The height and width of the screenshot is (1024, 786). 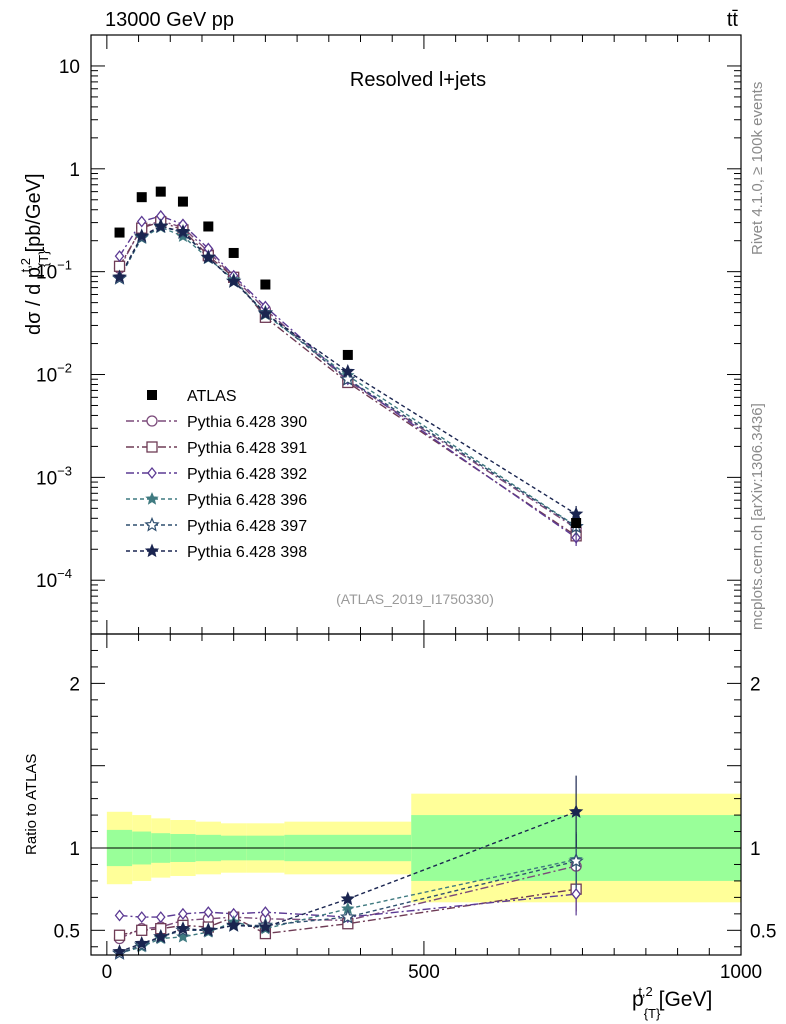 What do you see at coordinates (74, 684) in the screenshot?
I see `ratio-tick-label: 2` at bounding box center [74, 684].